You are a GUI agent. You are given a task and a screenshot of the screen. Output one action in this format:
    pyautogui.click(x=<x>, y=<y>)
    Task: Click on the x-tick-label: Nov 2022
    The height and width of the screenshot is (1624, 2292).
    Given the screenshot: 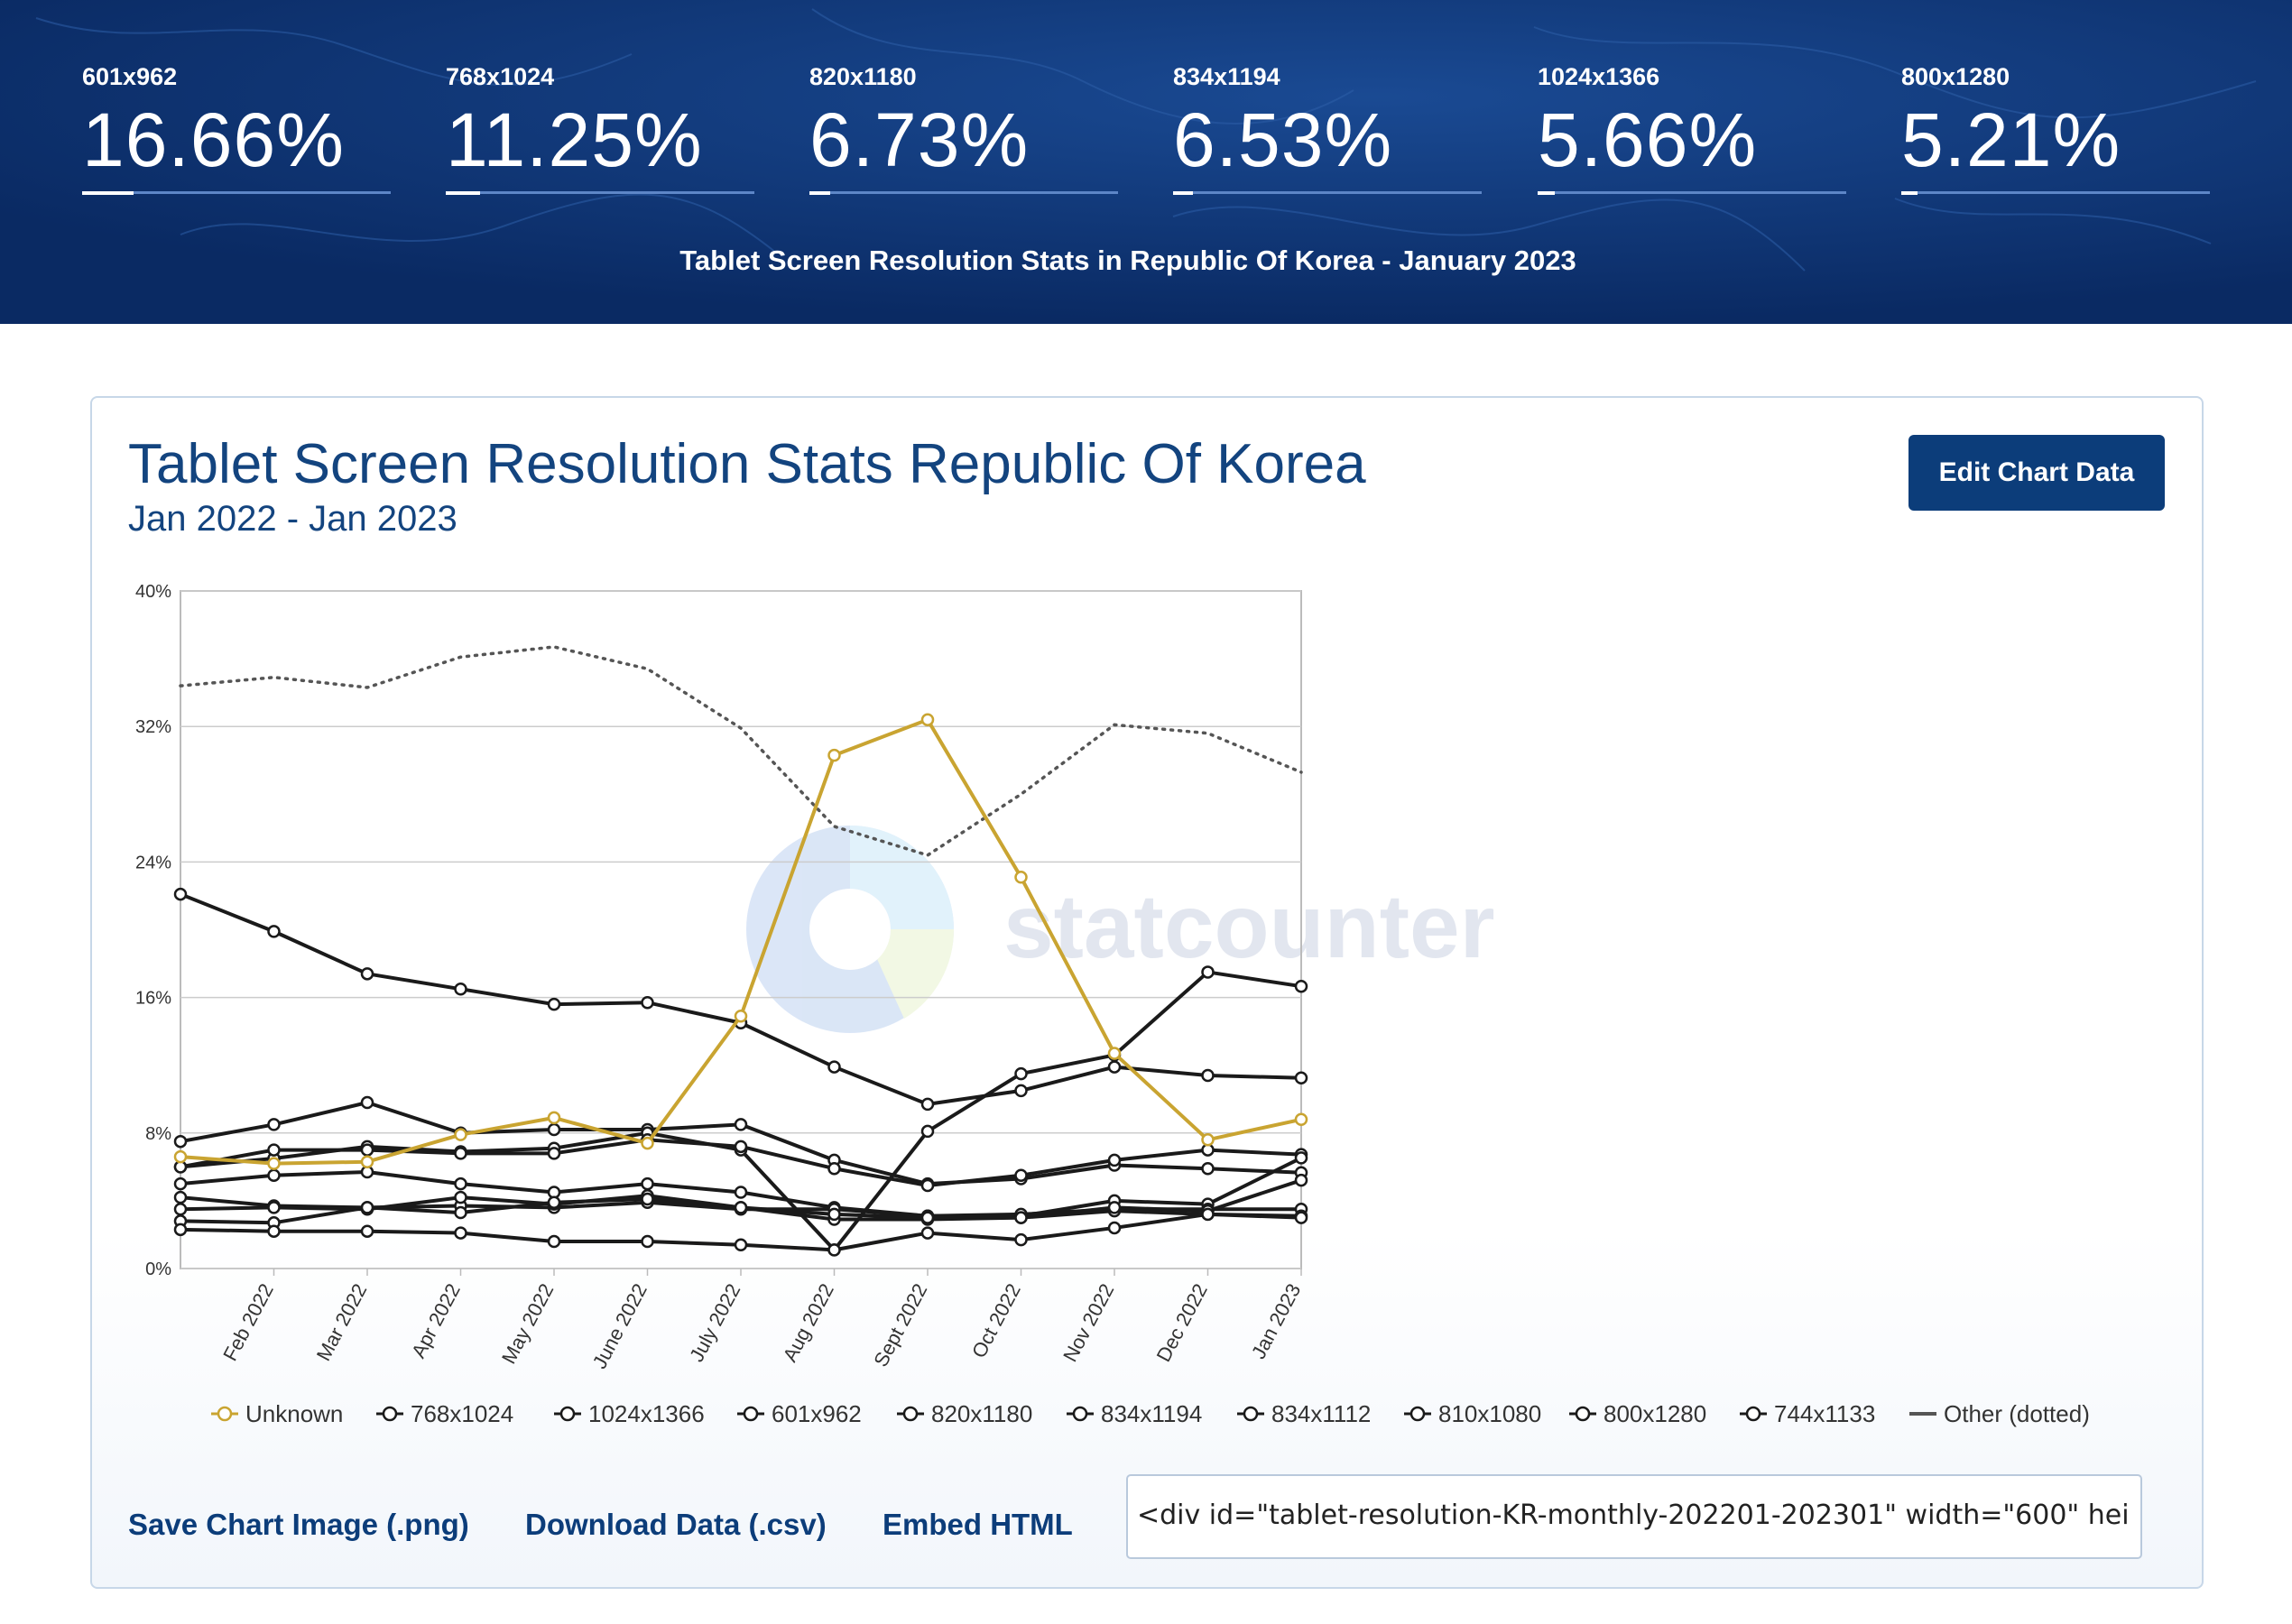 What is the action you would take?
    pyautogui.click(x=1088, y=1323)
    